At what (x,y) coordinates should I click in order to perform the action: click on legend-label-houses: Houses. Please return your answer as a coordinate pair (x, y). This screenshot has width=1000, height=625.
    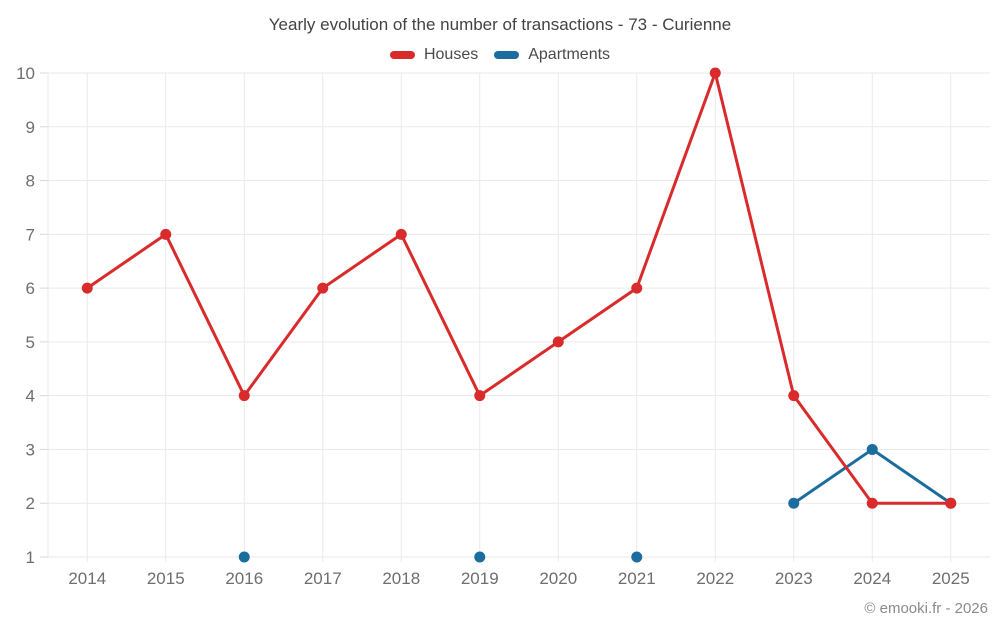
    Looking at the image, I should click on (451, 54).